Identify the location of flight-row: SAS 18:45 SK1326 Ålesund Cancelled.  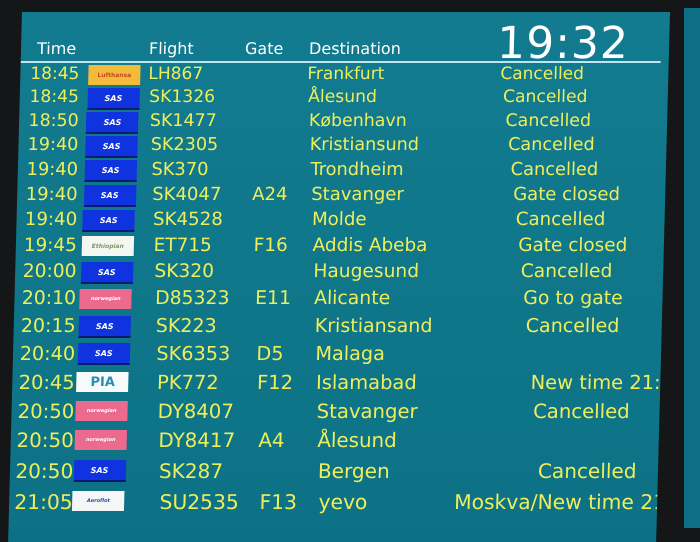
(343, 99).